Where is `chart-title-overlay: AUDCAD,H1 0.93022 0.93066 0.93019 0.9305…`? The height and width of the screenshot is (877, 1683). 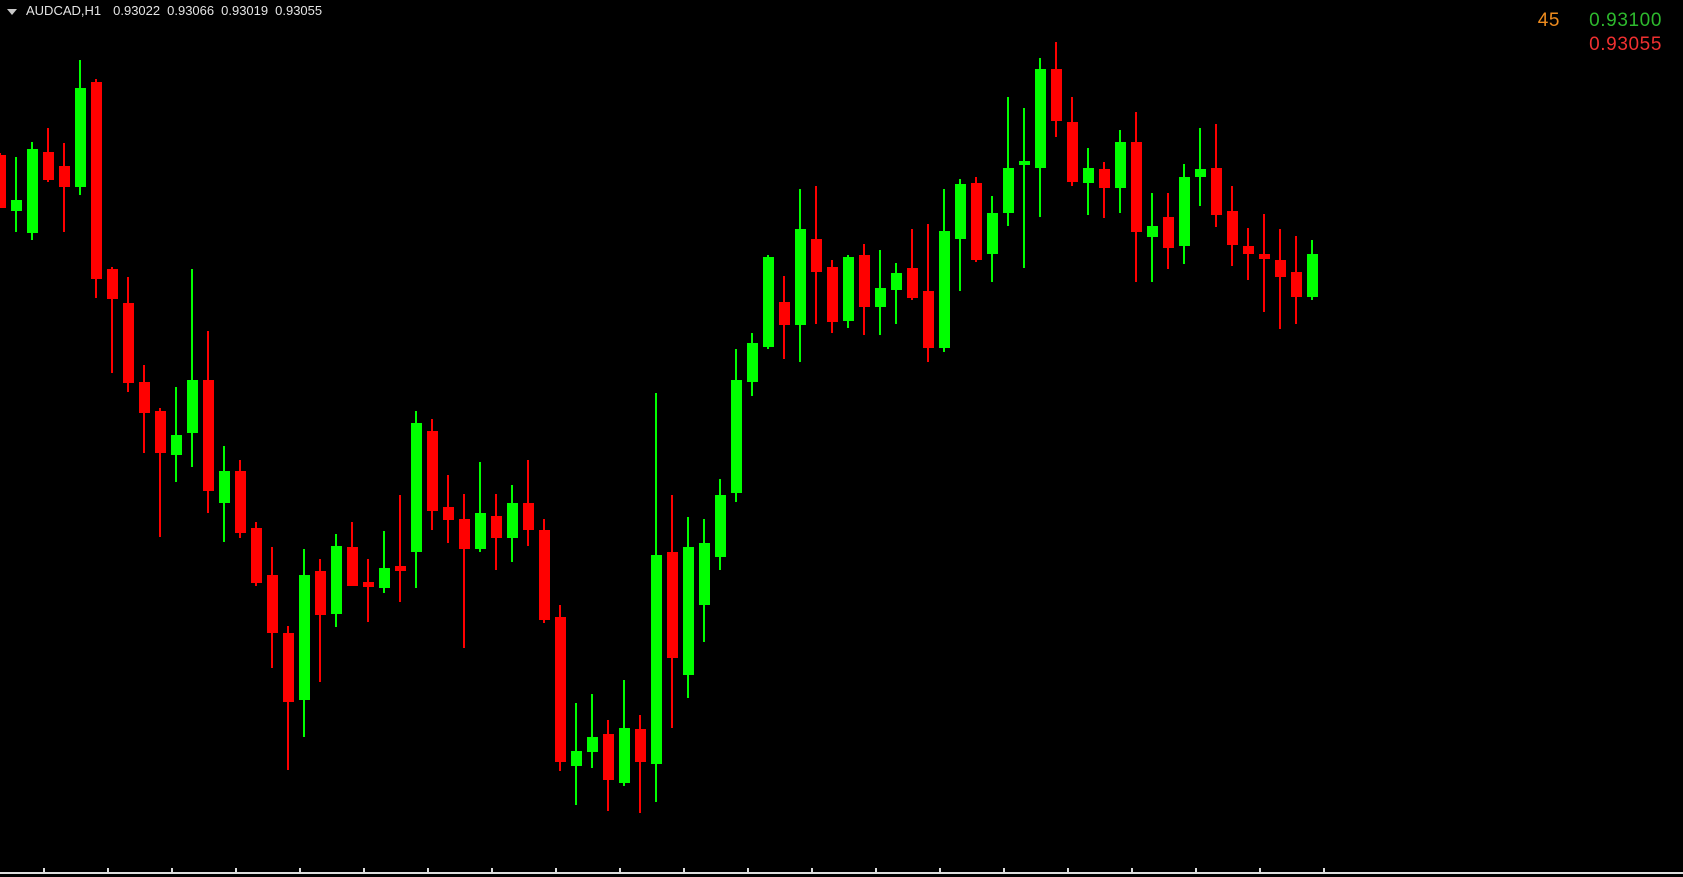 chart-title-overlay: AUDCAD,H1 0.93022 0.93066 0.93019 0.9305… is located at coordinates (167, 10).